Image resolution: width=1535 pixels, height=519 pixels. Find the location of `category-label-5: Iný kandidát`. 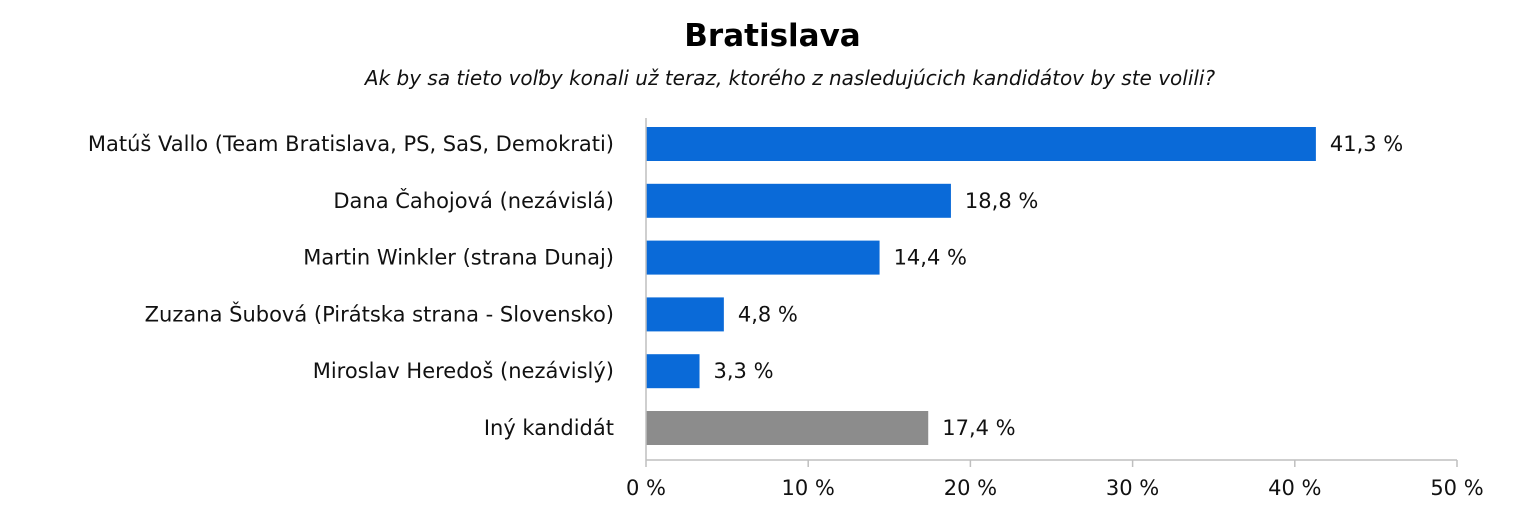

category-label-5: Iný kandidát is located at coordinates (549, 428).